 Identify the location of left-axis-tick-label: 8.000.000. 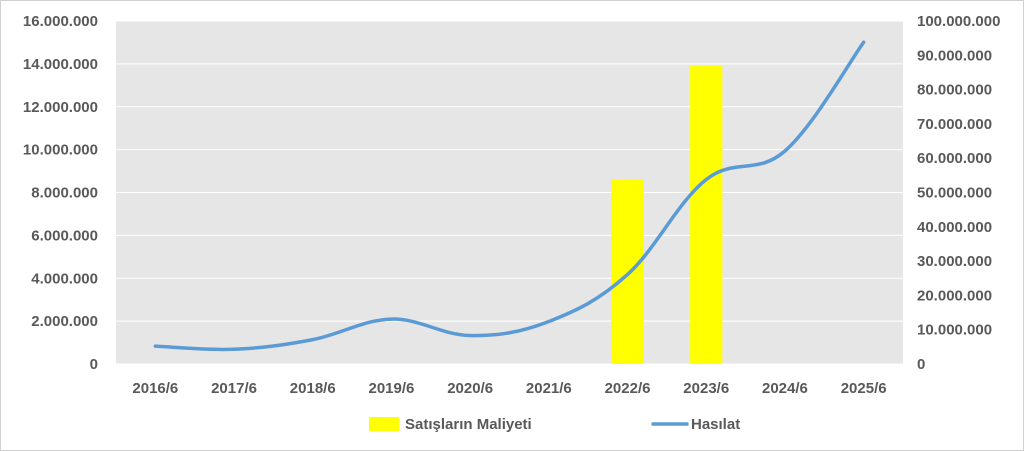
(64, 193).